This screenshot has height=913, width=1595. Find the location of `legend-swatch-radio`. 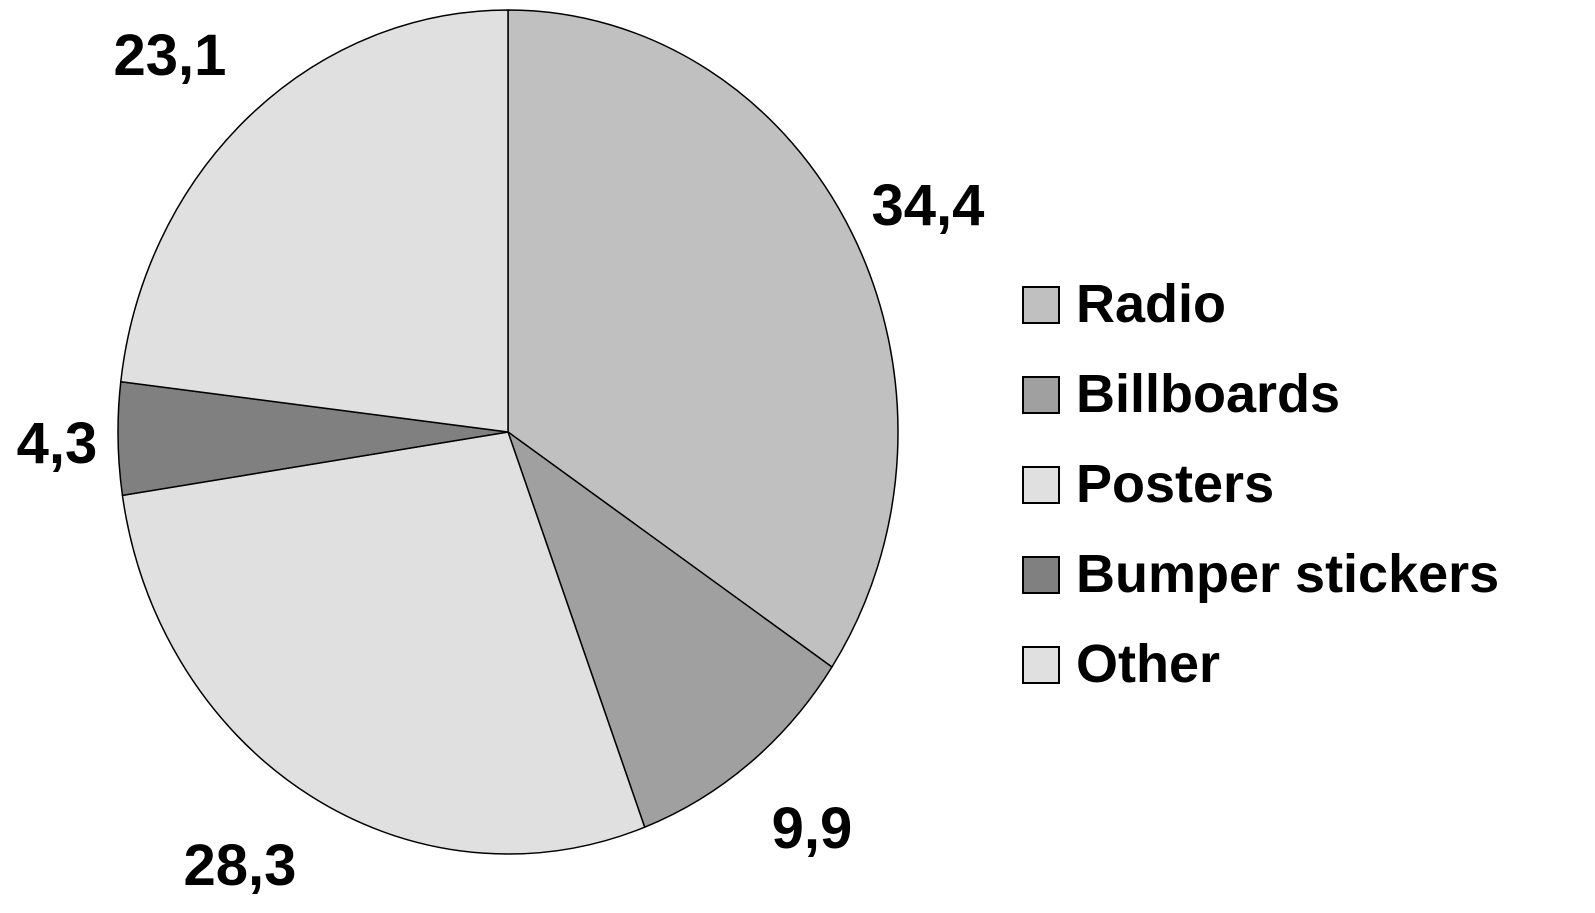

legend-swatch-radio is located at coordinates (1041, 305).